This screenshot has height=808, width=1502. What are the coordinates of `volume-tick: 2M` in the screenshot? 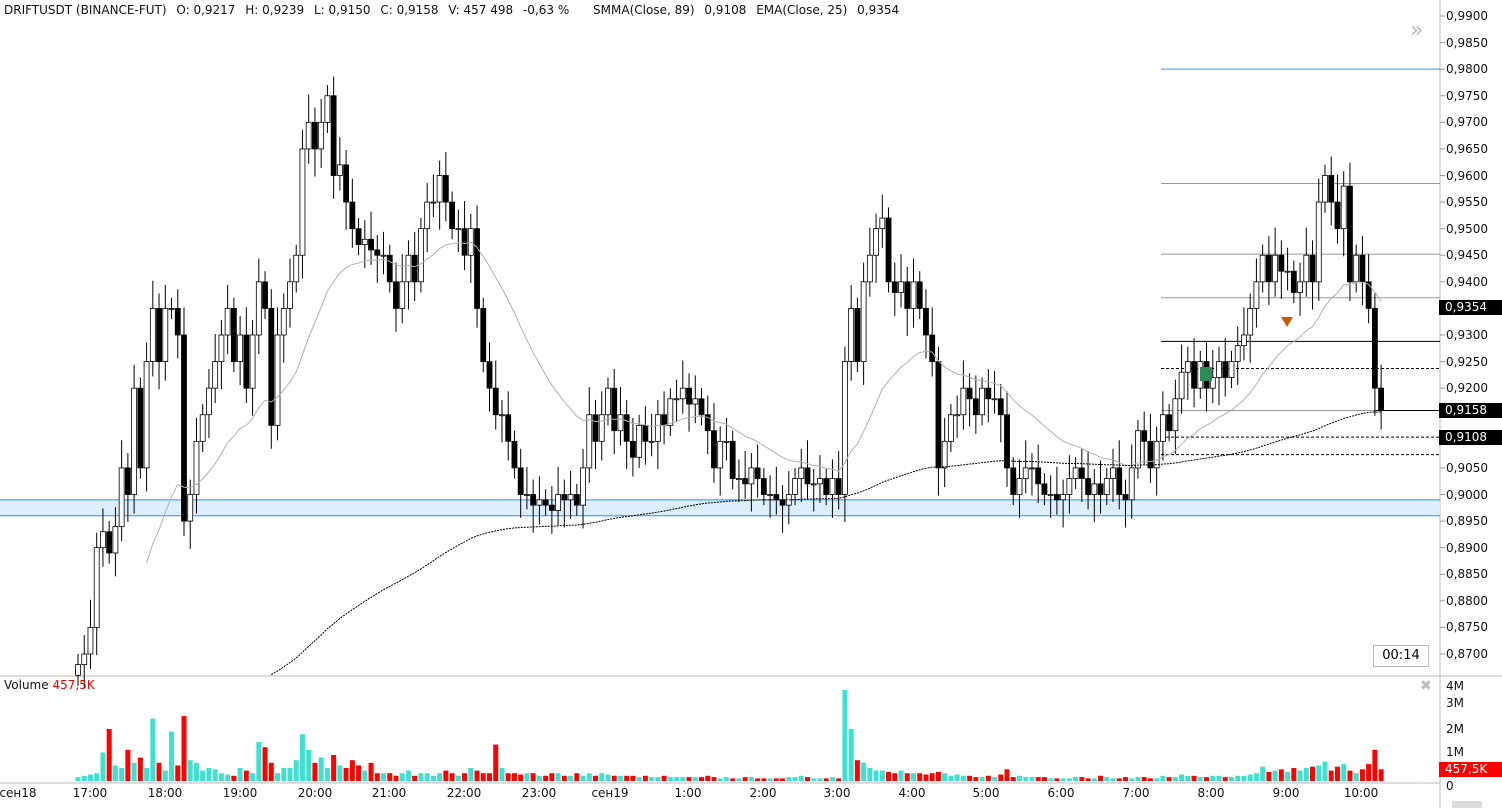 It's located at (1455, 729).